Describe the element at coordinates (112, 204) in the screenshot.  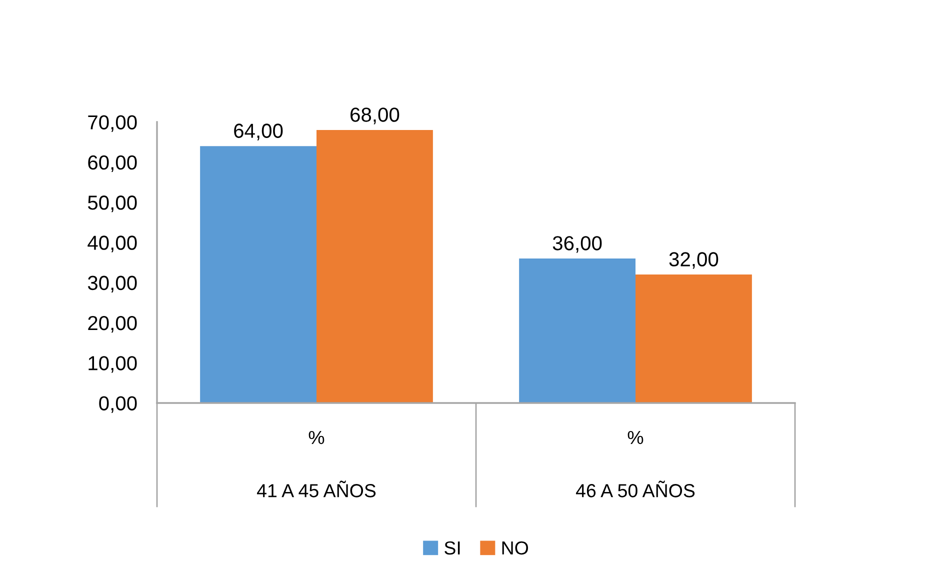
I see `y-tick-label: 50,00` at that location.